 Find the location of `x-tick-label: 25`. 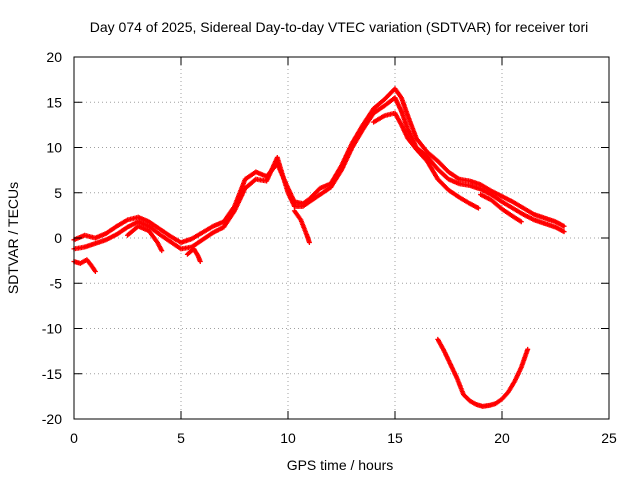

x-tick-label: 25 is located at coordinates (609, 438).